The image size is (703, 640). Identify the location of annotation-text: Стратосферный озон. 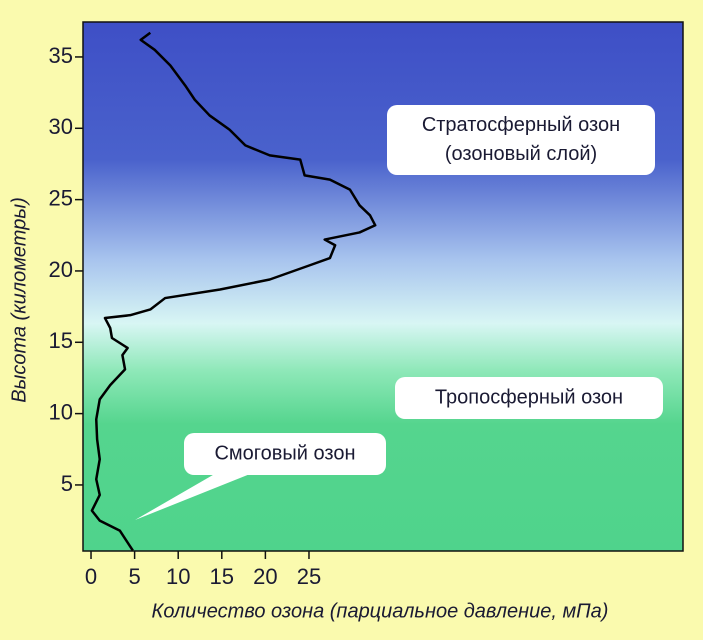
(521, 125).